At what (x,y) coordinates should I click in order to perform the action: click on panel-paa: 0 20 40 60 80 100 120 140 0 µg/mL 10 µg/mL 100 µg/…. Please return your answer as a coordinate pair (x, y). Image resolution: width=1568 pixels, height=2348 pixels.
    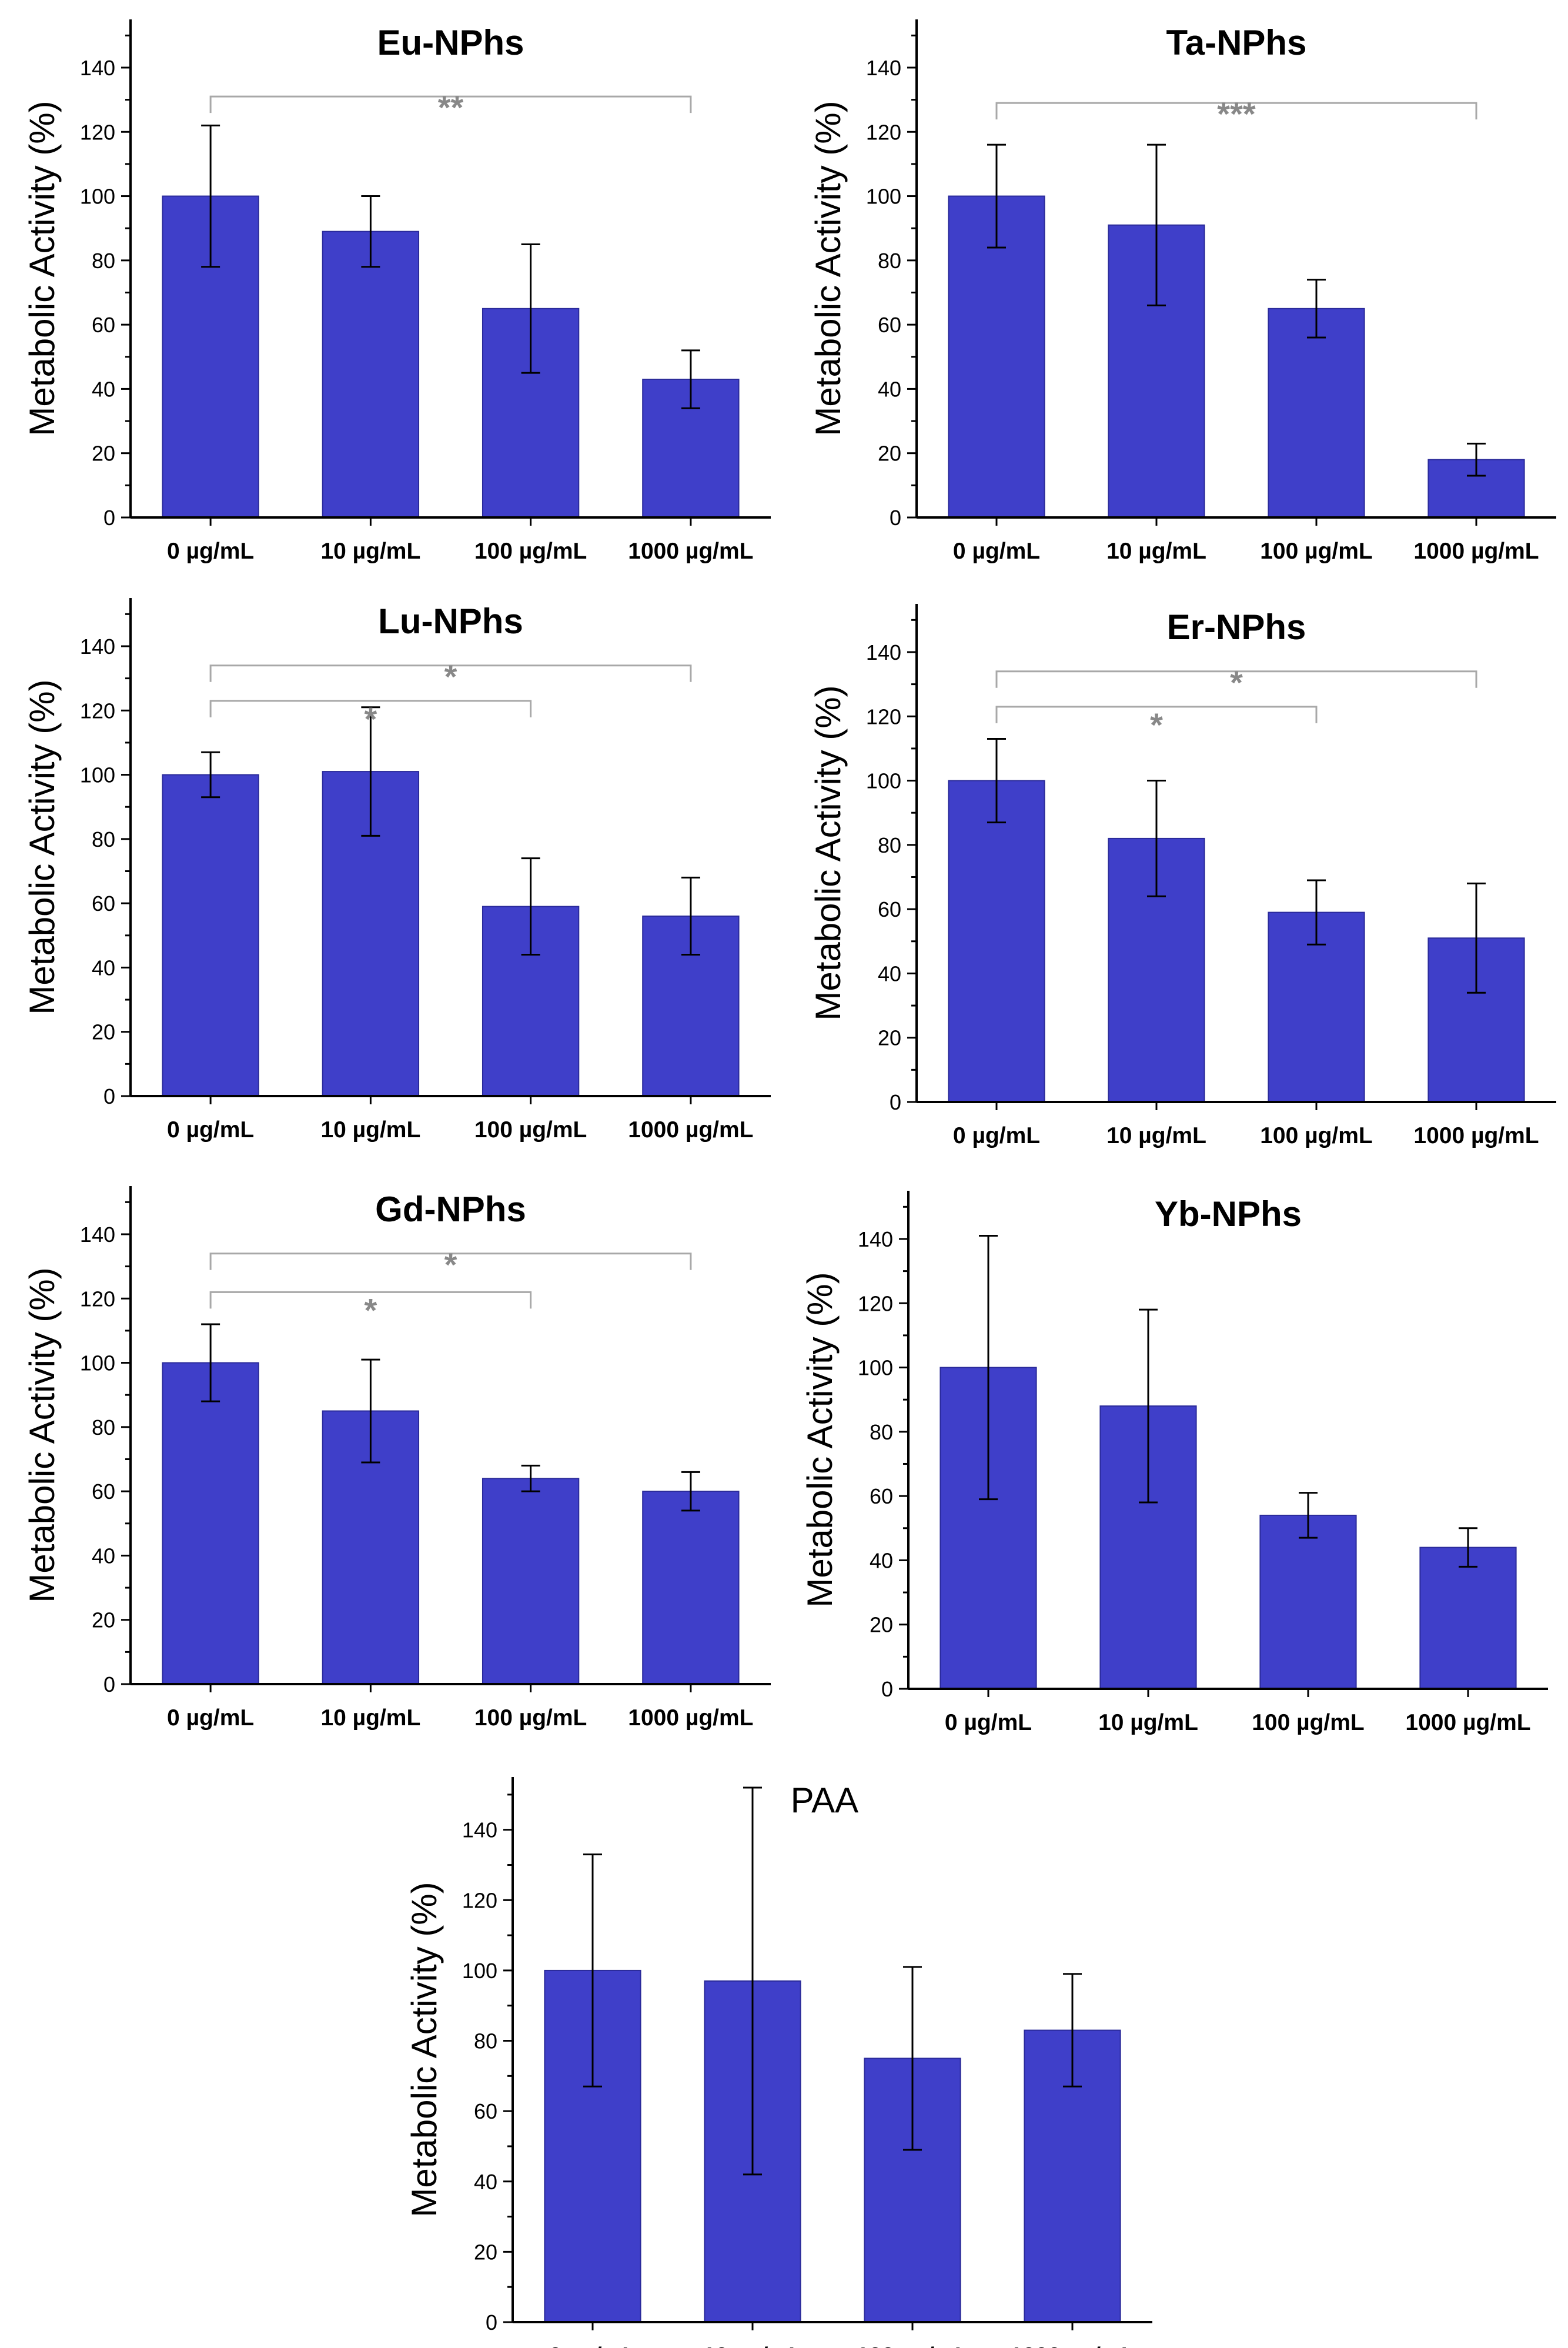
    Looking at the image, I should click on (778, 2062).